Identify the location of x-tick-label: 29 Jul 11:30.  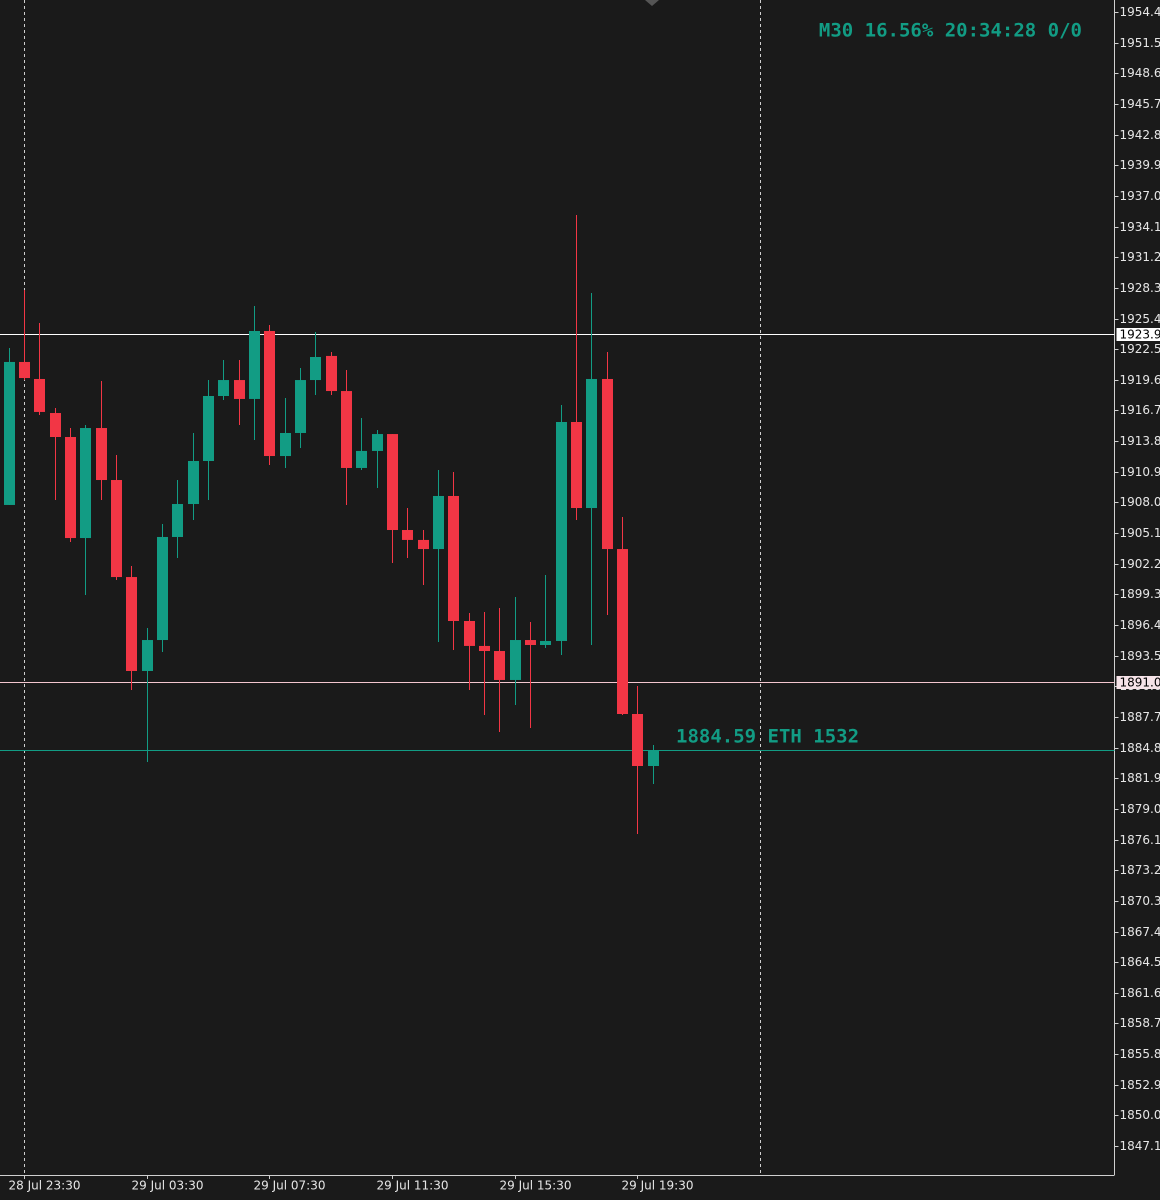
(413, 1186).